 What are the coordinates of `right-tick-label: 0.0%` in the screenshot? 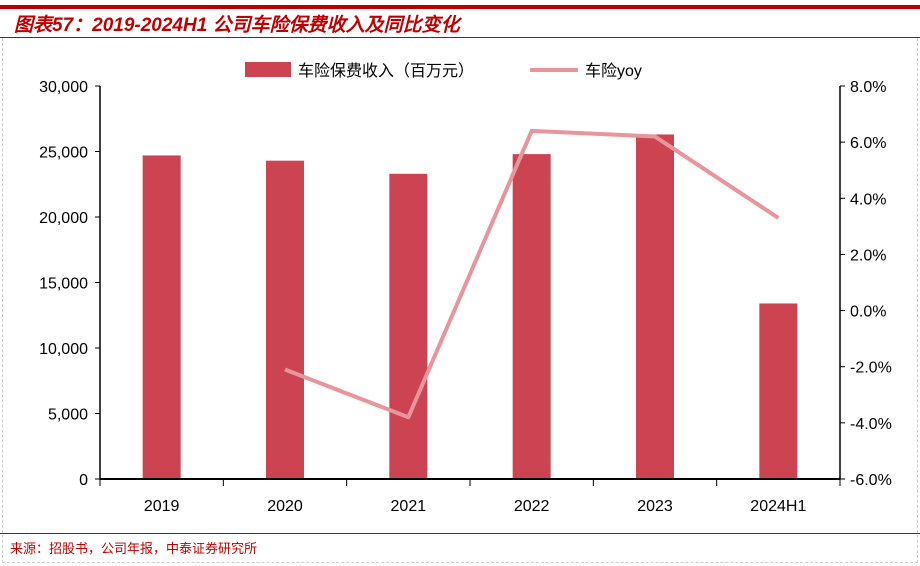 It's located at (868, 312).